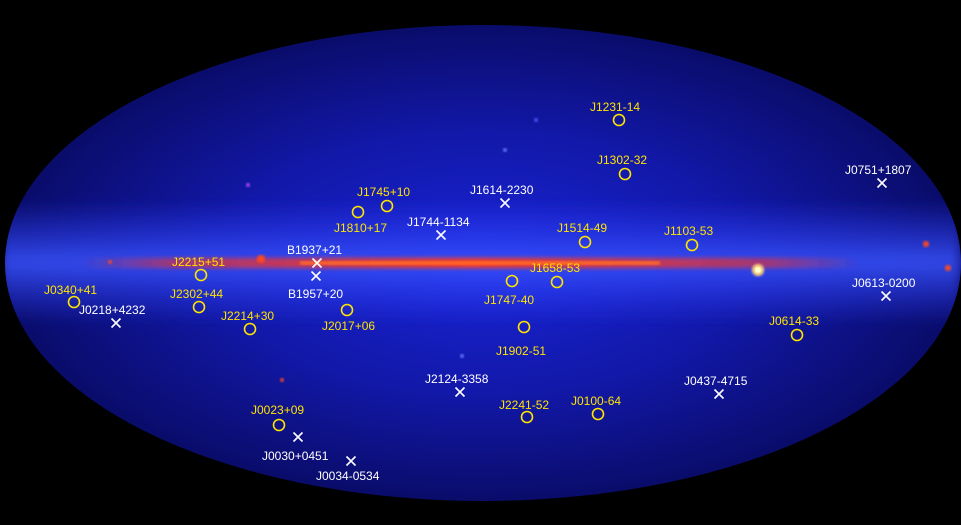 The height and width of the screenshot is (525, 961). I want to click on pulsar-marker: J2017+06, so click(348, 318).